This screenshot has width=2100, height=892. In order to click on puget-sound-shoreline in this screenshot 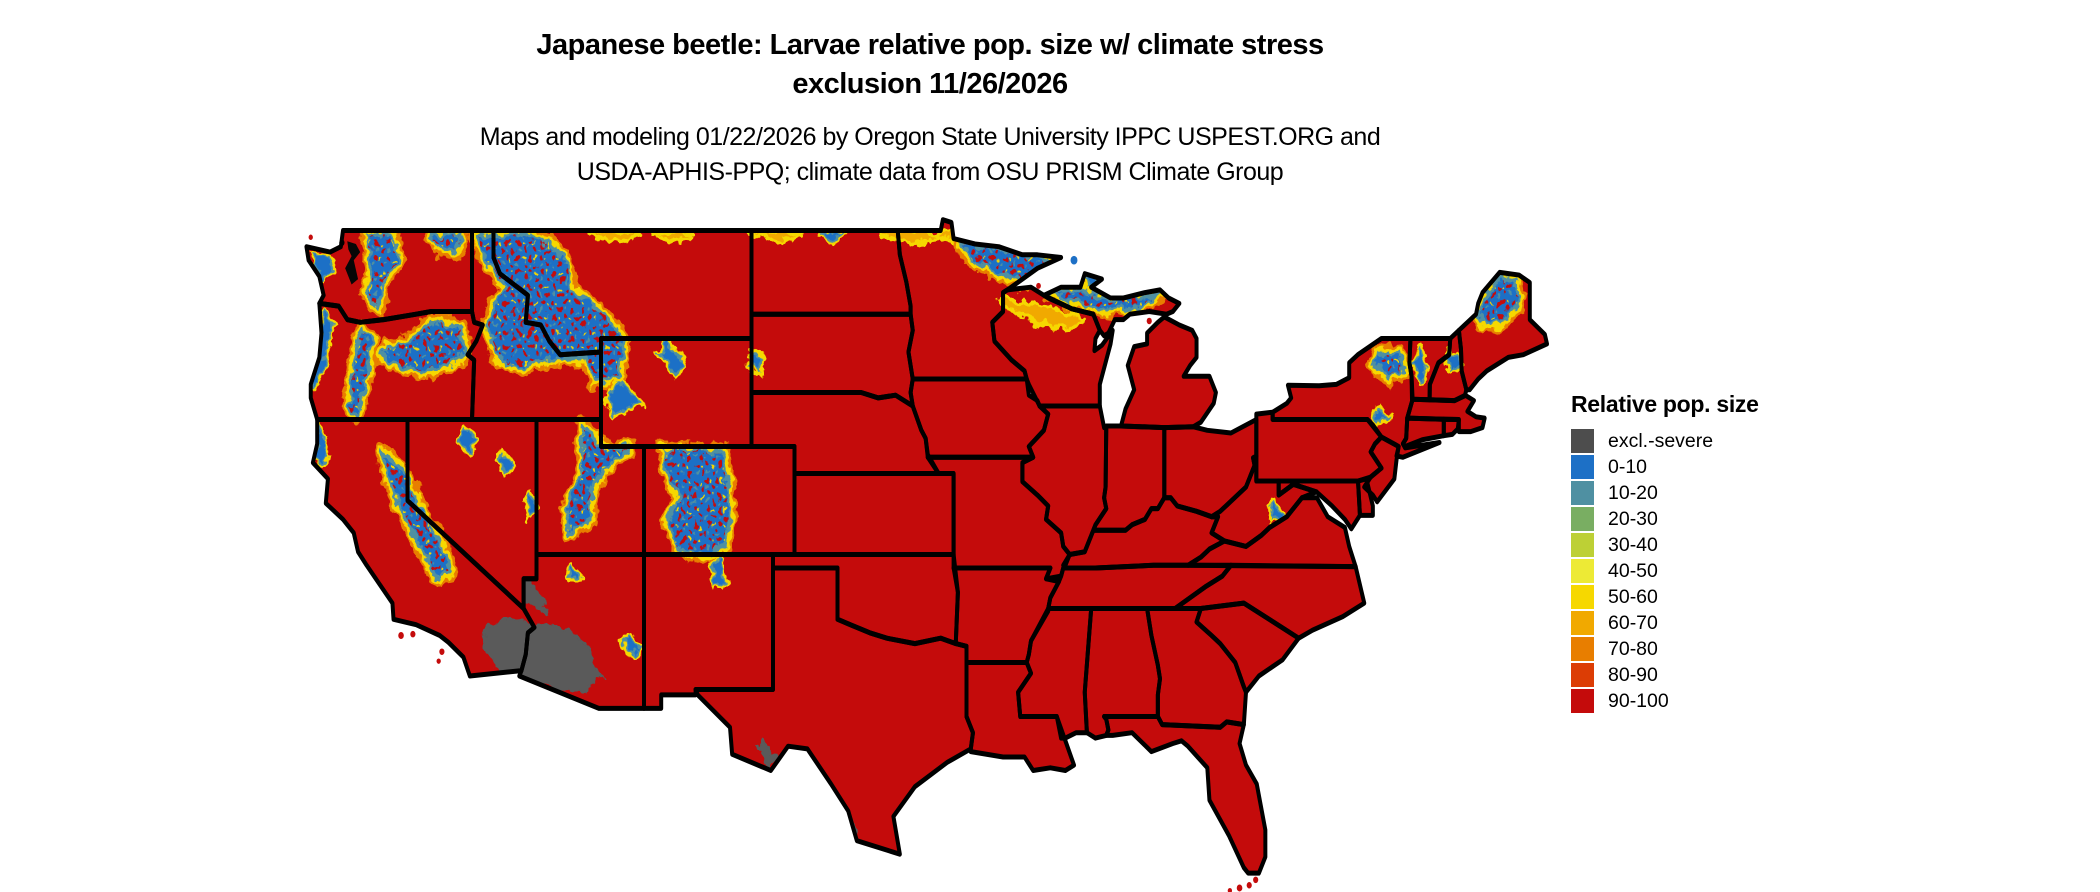, I will do `click(353, 263)`.